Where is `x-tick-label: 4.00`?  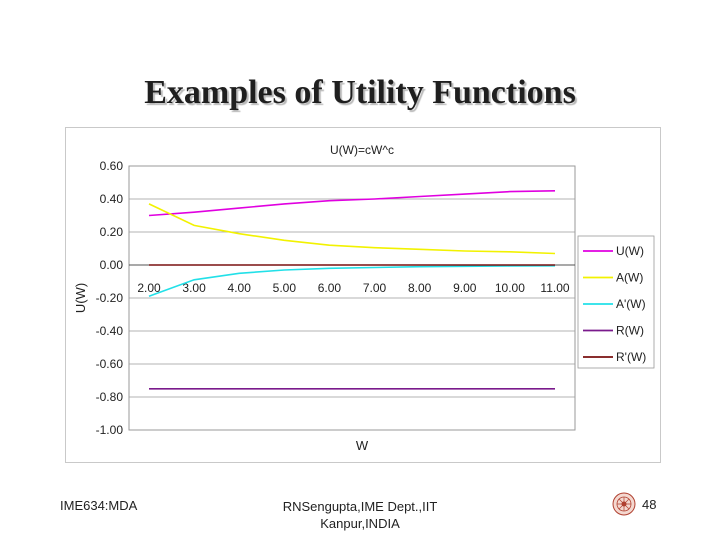
x-tick-label: 4.00 is located at coordinates (240, 288).